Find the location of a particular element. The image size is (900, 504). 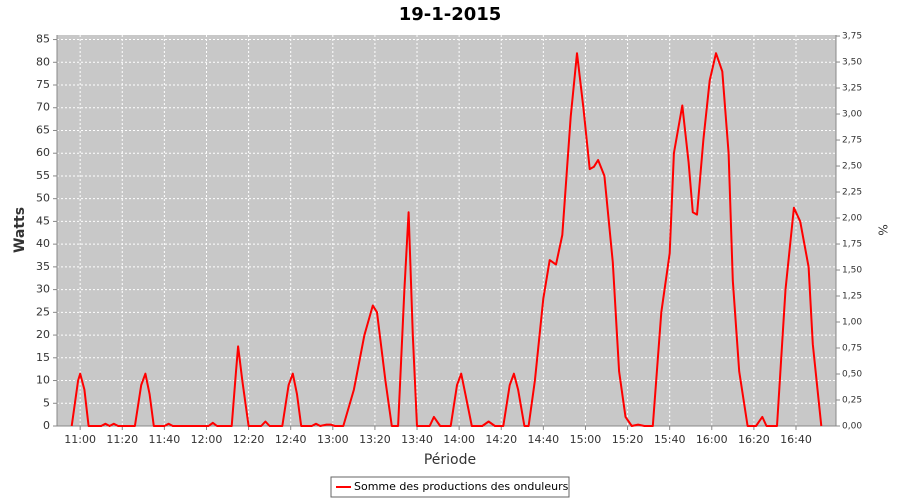

y-tick-label: 30 is located at coordinates (43, 289).